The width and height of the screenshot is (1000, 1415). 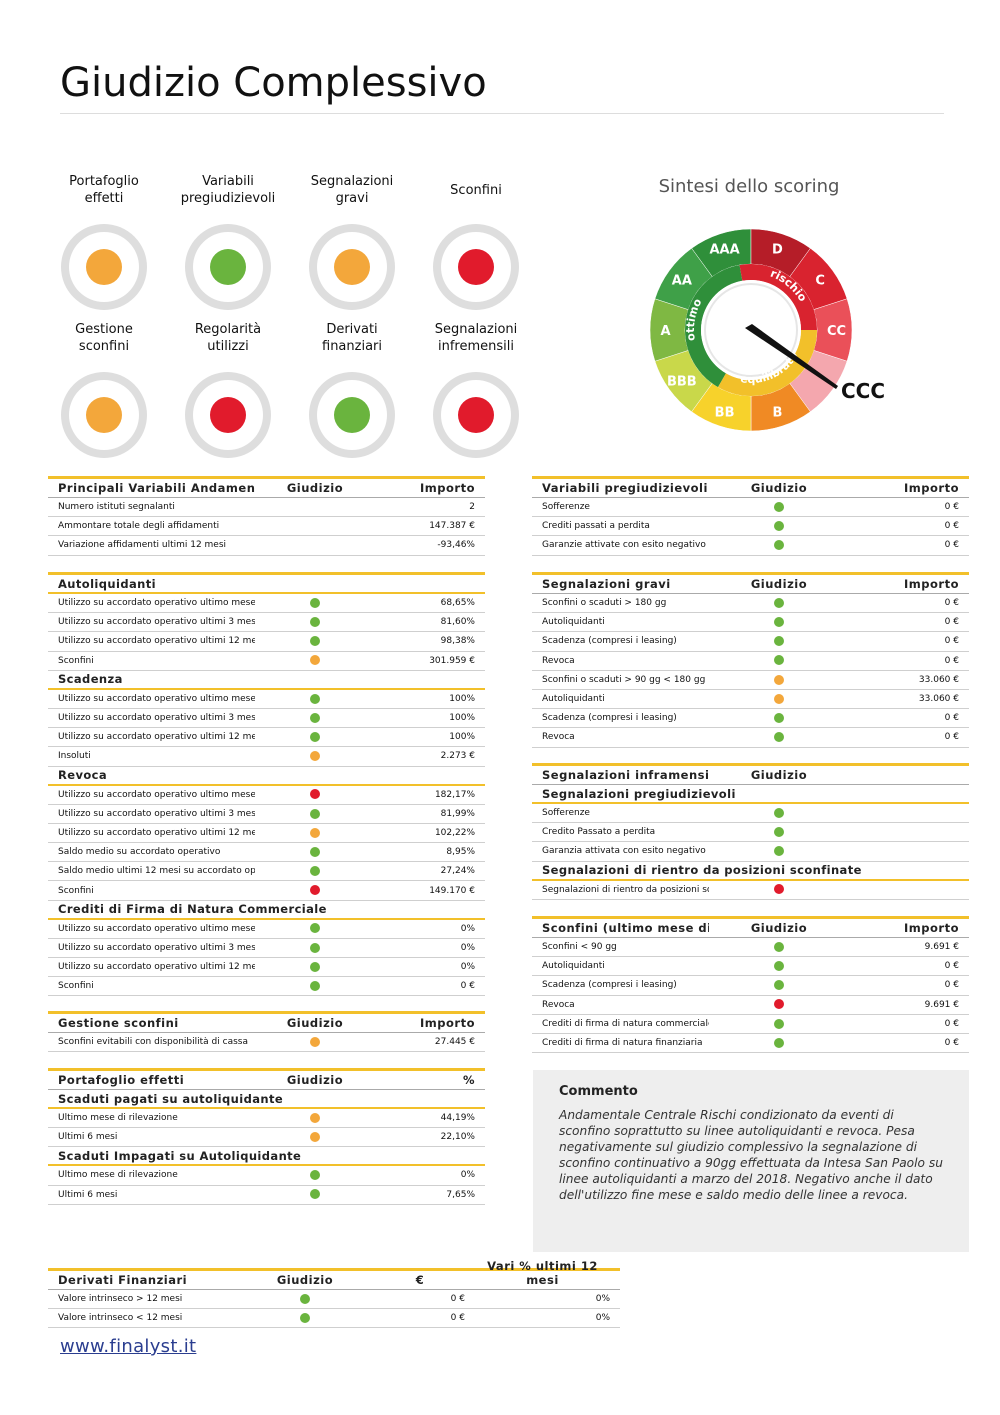 I want to click on table-row: Revoca 9.691 €, so click(x=750, y=1005).